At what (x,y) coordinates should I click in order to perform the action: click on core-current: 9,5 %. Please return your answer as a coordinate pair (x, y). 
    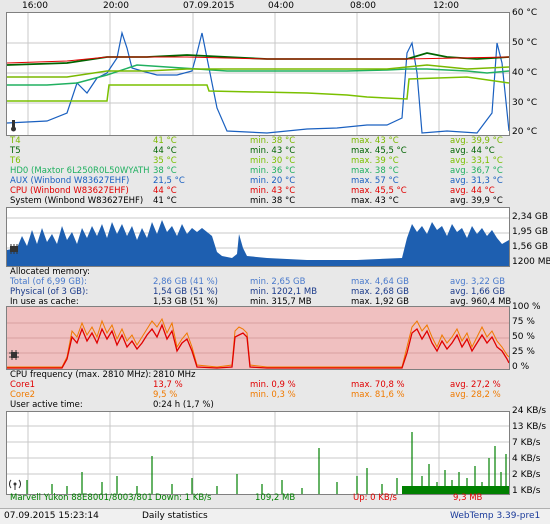
    Looking at the image, I should click on (165, 395).